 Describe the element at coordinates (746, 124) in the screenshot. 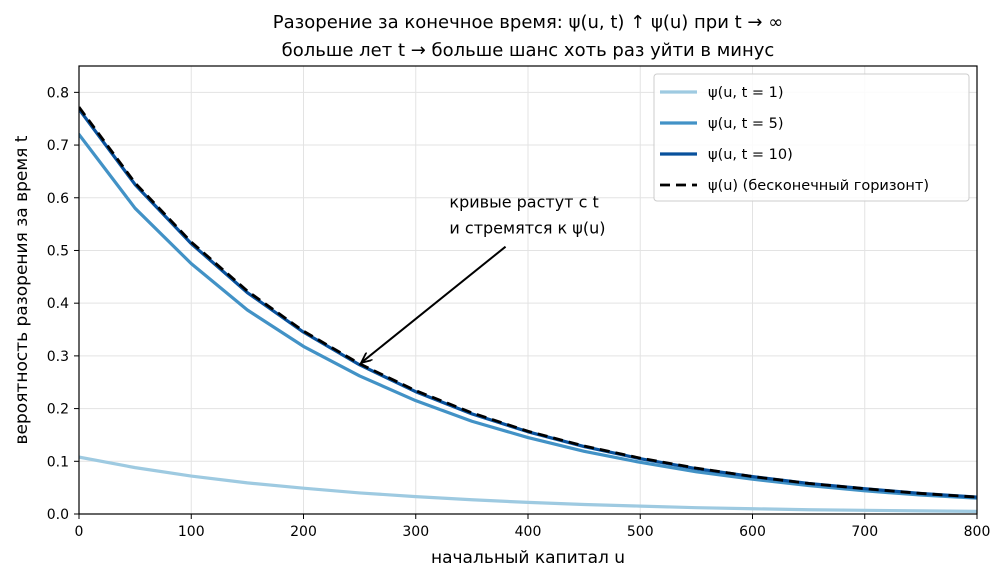

I see `legend-label-2: ψ(u, t = 5)` at that location.